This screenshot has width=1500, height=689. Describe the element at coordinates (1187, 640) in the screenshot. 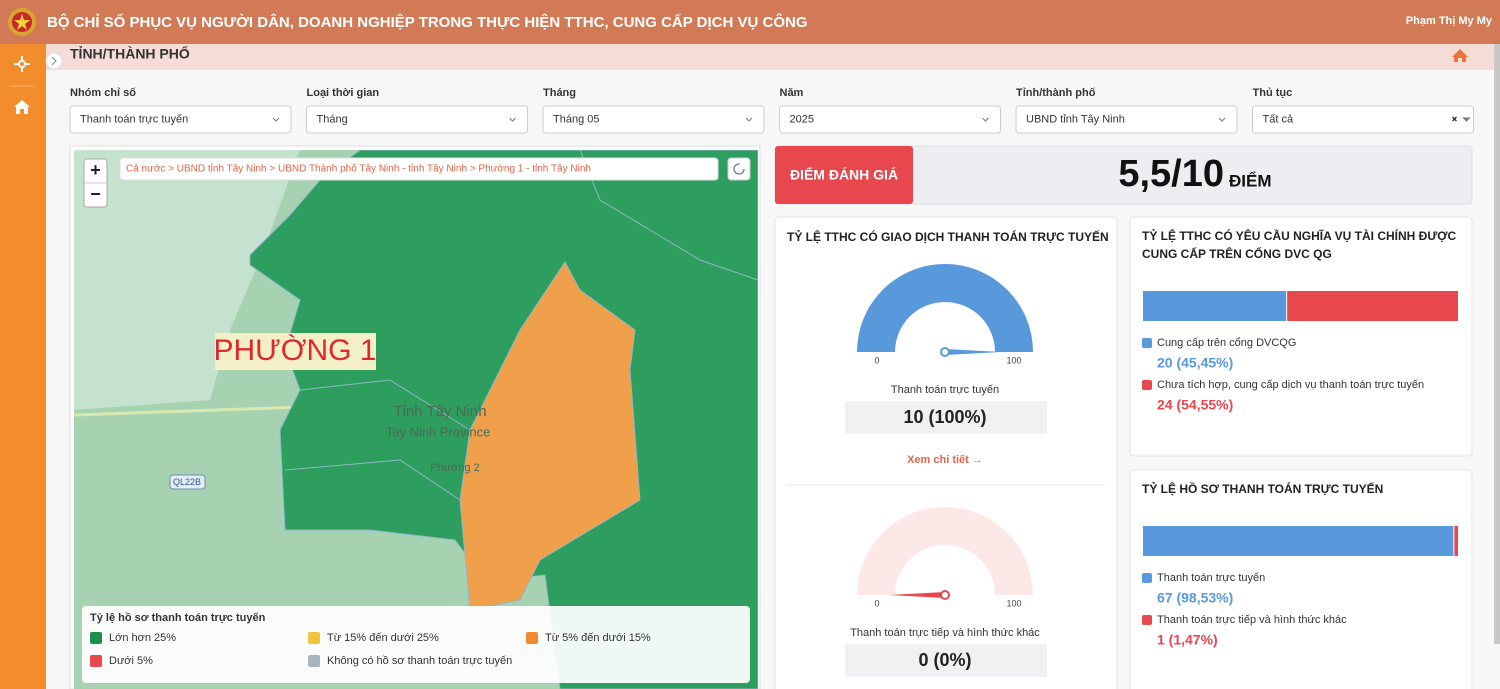

I see `value-label: 1 (1,47%)` at that location.